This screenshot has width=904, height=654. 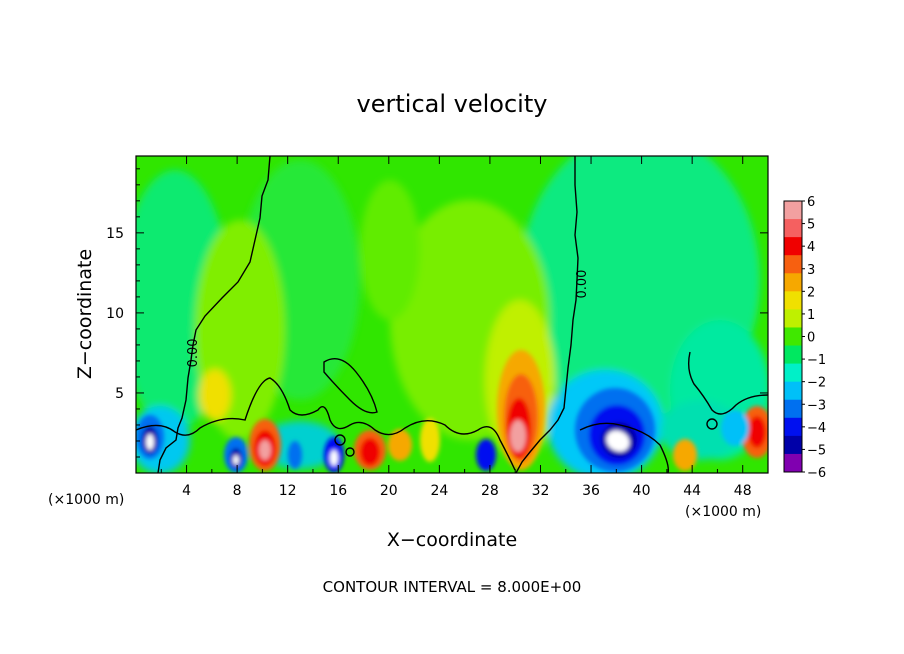 What do you see at coordinates (237, 491) in the screenshot?
I see `x-tick-label: 8` at bounding box center [237, 491].